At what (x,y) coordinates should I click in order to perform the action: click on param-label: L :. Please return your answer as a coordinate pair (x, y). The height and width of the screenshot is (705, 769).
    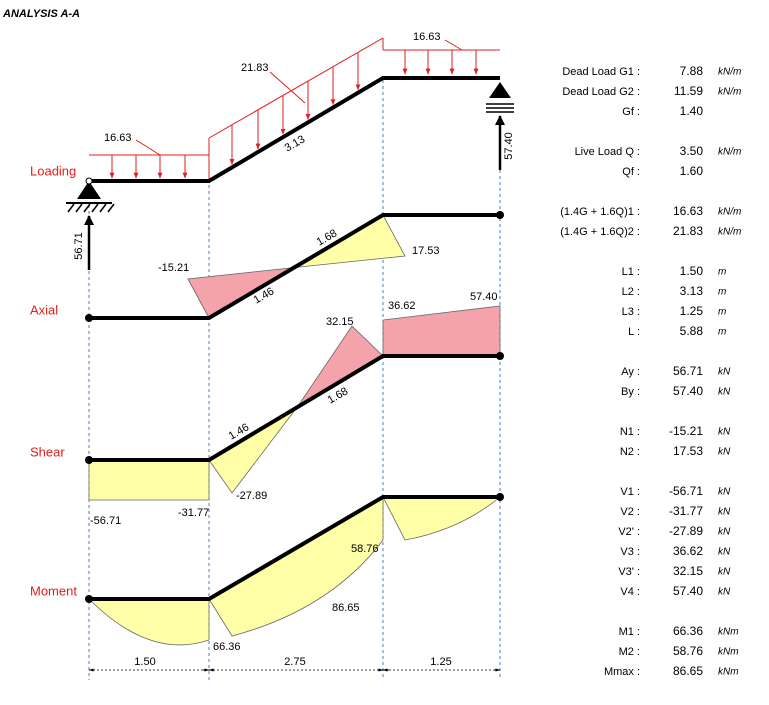
    Looking at the image, I should click on (634, 332).